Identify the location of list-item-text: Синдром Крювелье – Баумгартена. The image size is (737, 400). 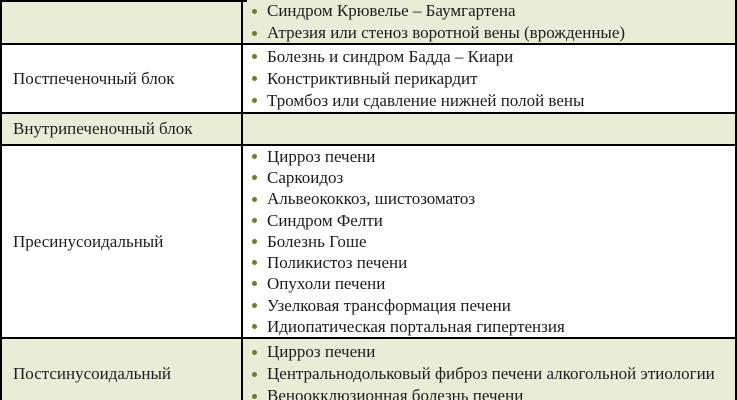
(391, 10).